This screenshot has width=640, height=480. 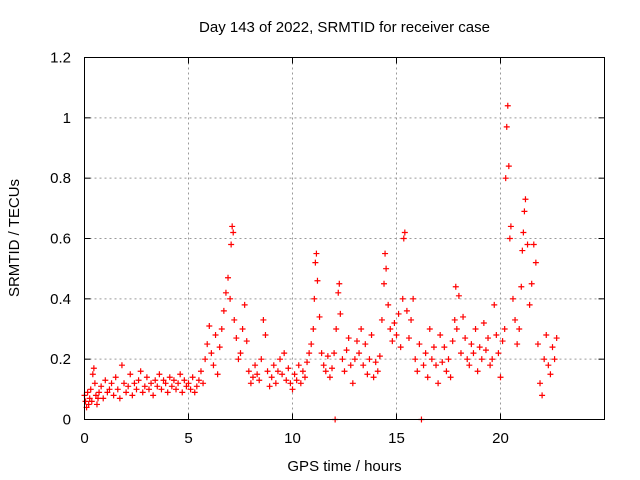 I want to click on x-axis-label: GPS time / hours, so click(x=344, y=466).